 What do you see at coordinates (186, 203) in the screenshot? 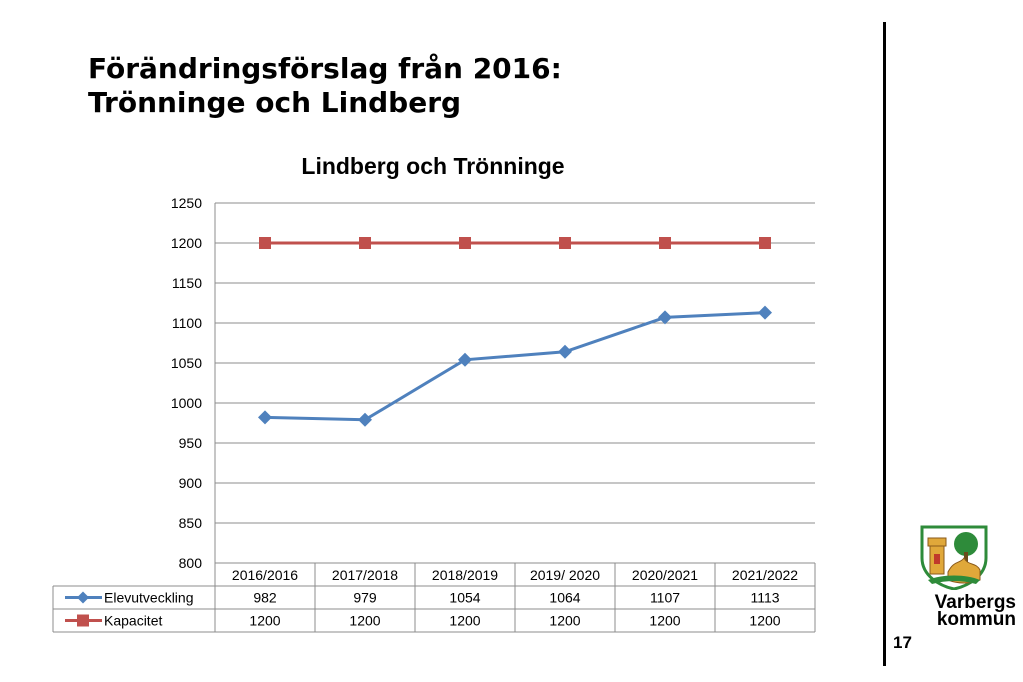
I see `y-tick-label: 1250` at bounding box center [186, 203].